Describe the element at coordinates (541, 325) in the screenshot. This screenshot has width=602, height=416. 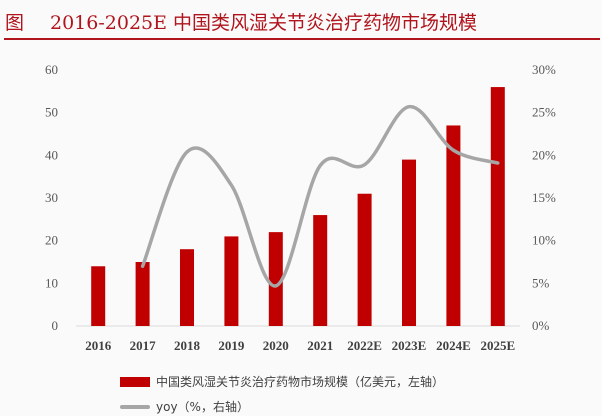
I see `right-tick-label: 0%` at that location.